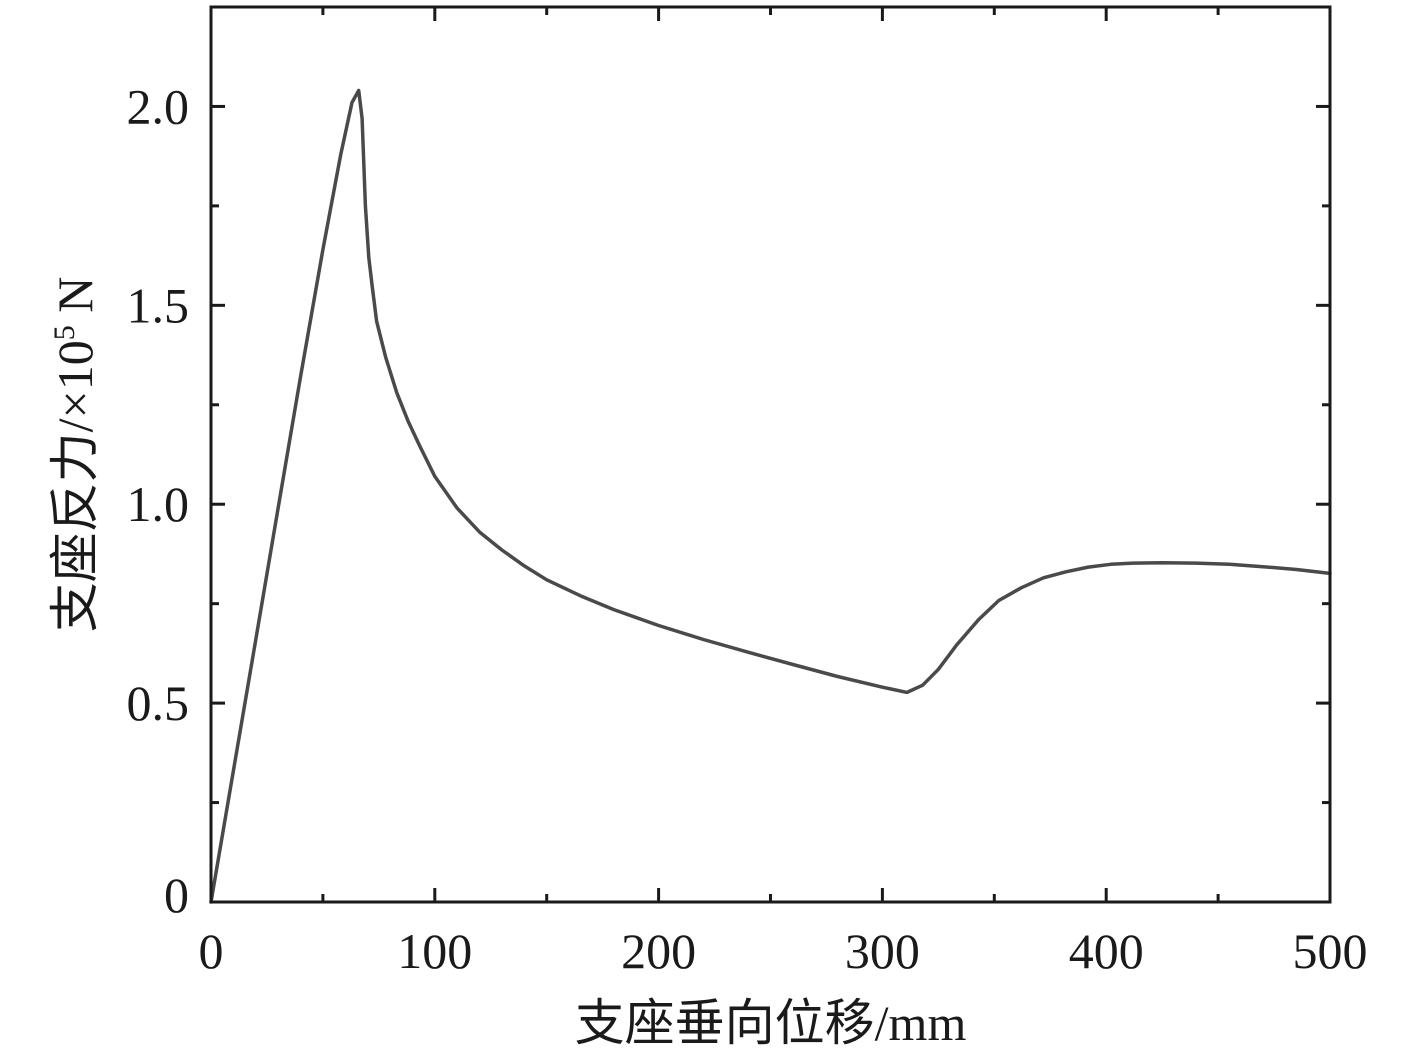  What do you see at coordinates (882, 951) in the screenshot?
I see `x-tick-label: 300` at bounding box center [882, 951].